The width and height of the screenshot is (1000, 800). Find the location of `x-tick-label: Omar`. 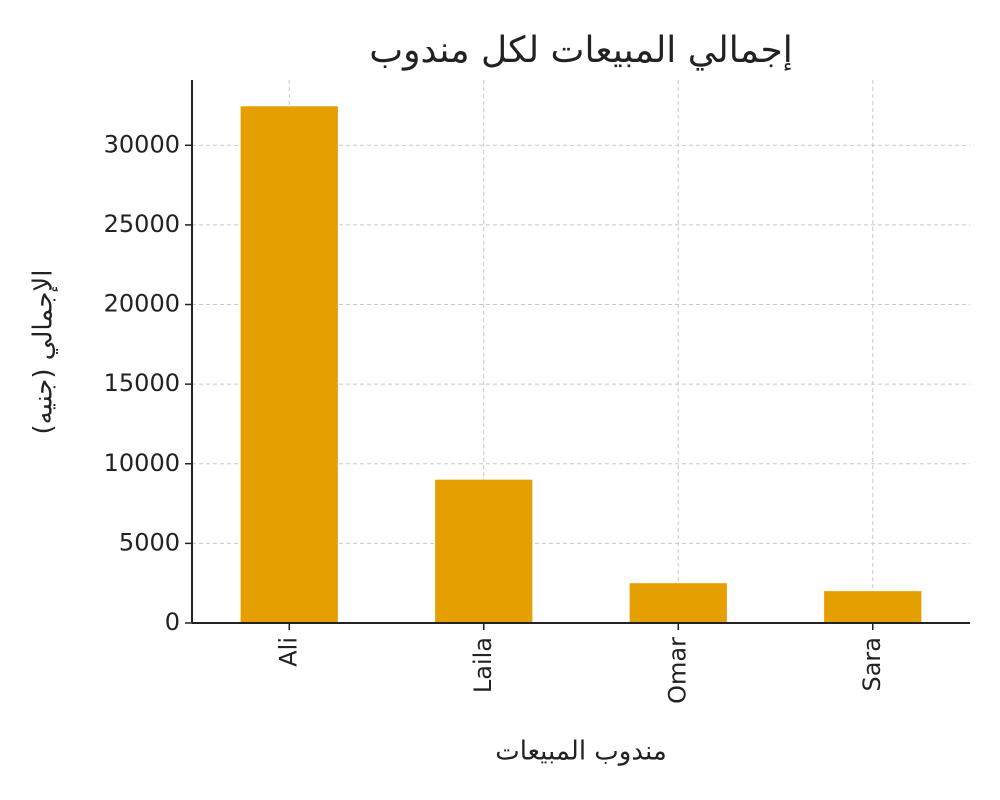

x-tick-label: Omar is located at coordinates (677, 670).